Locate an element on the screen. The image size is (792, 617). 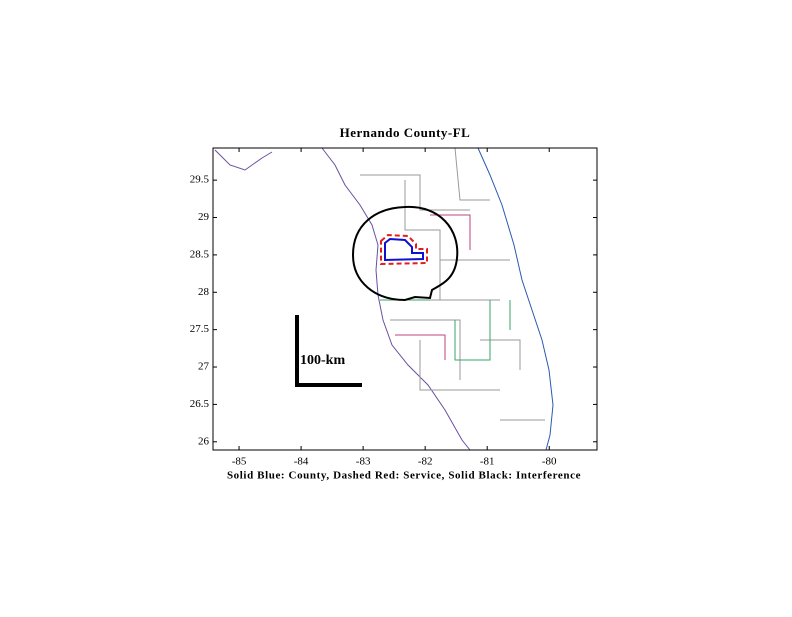
y-tick-label: 28.5 is located at coordinates (200, 254).